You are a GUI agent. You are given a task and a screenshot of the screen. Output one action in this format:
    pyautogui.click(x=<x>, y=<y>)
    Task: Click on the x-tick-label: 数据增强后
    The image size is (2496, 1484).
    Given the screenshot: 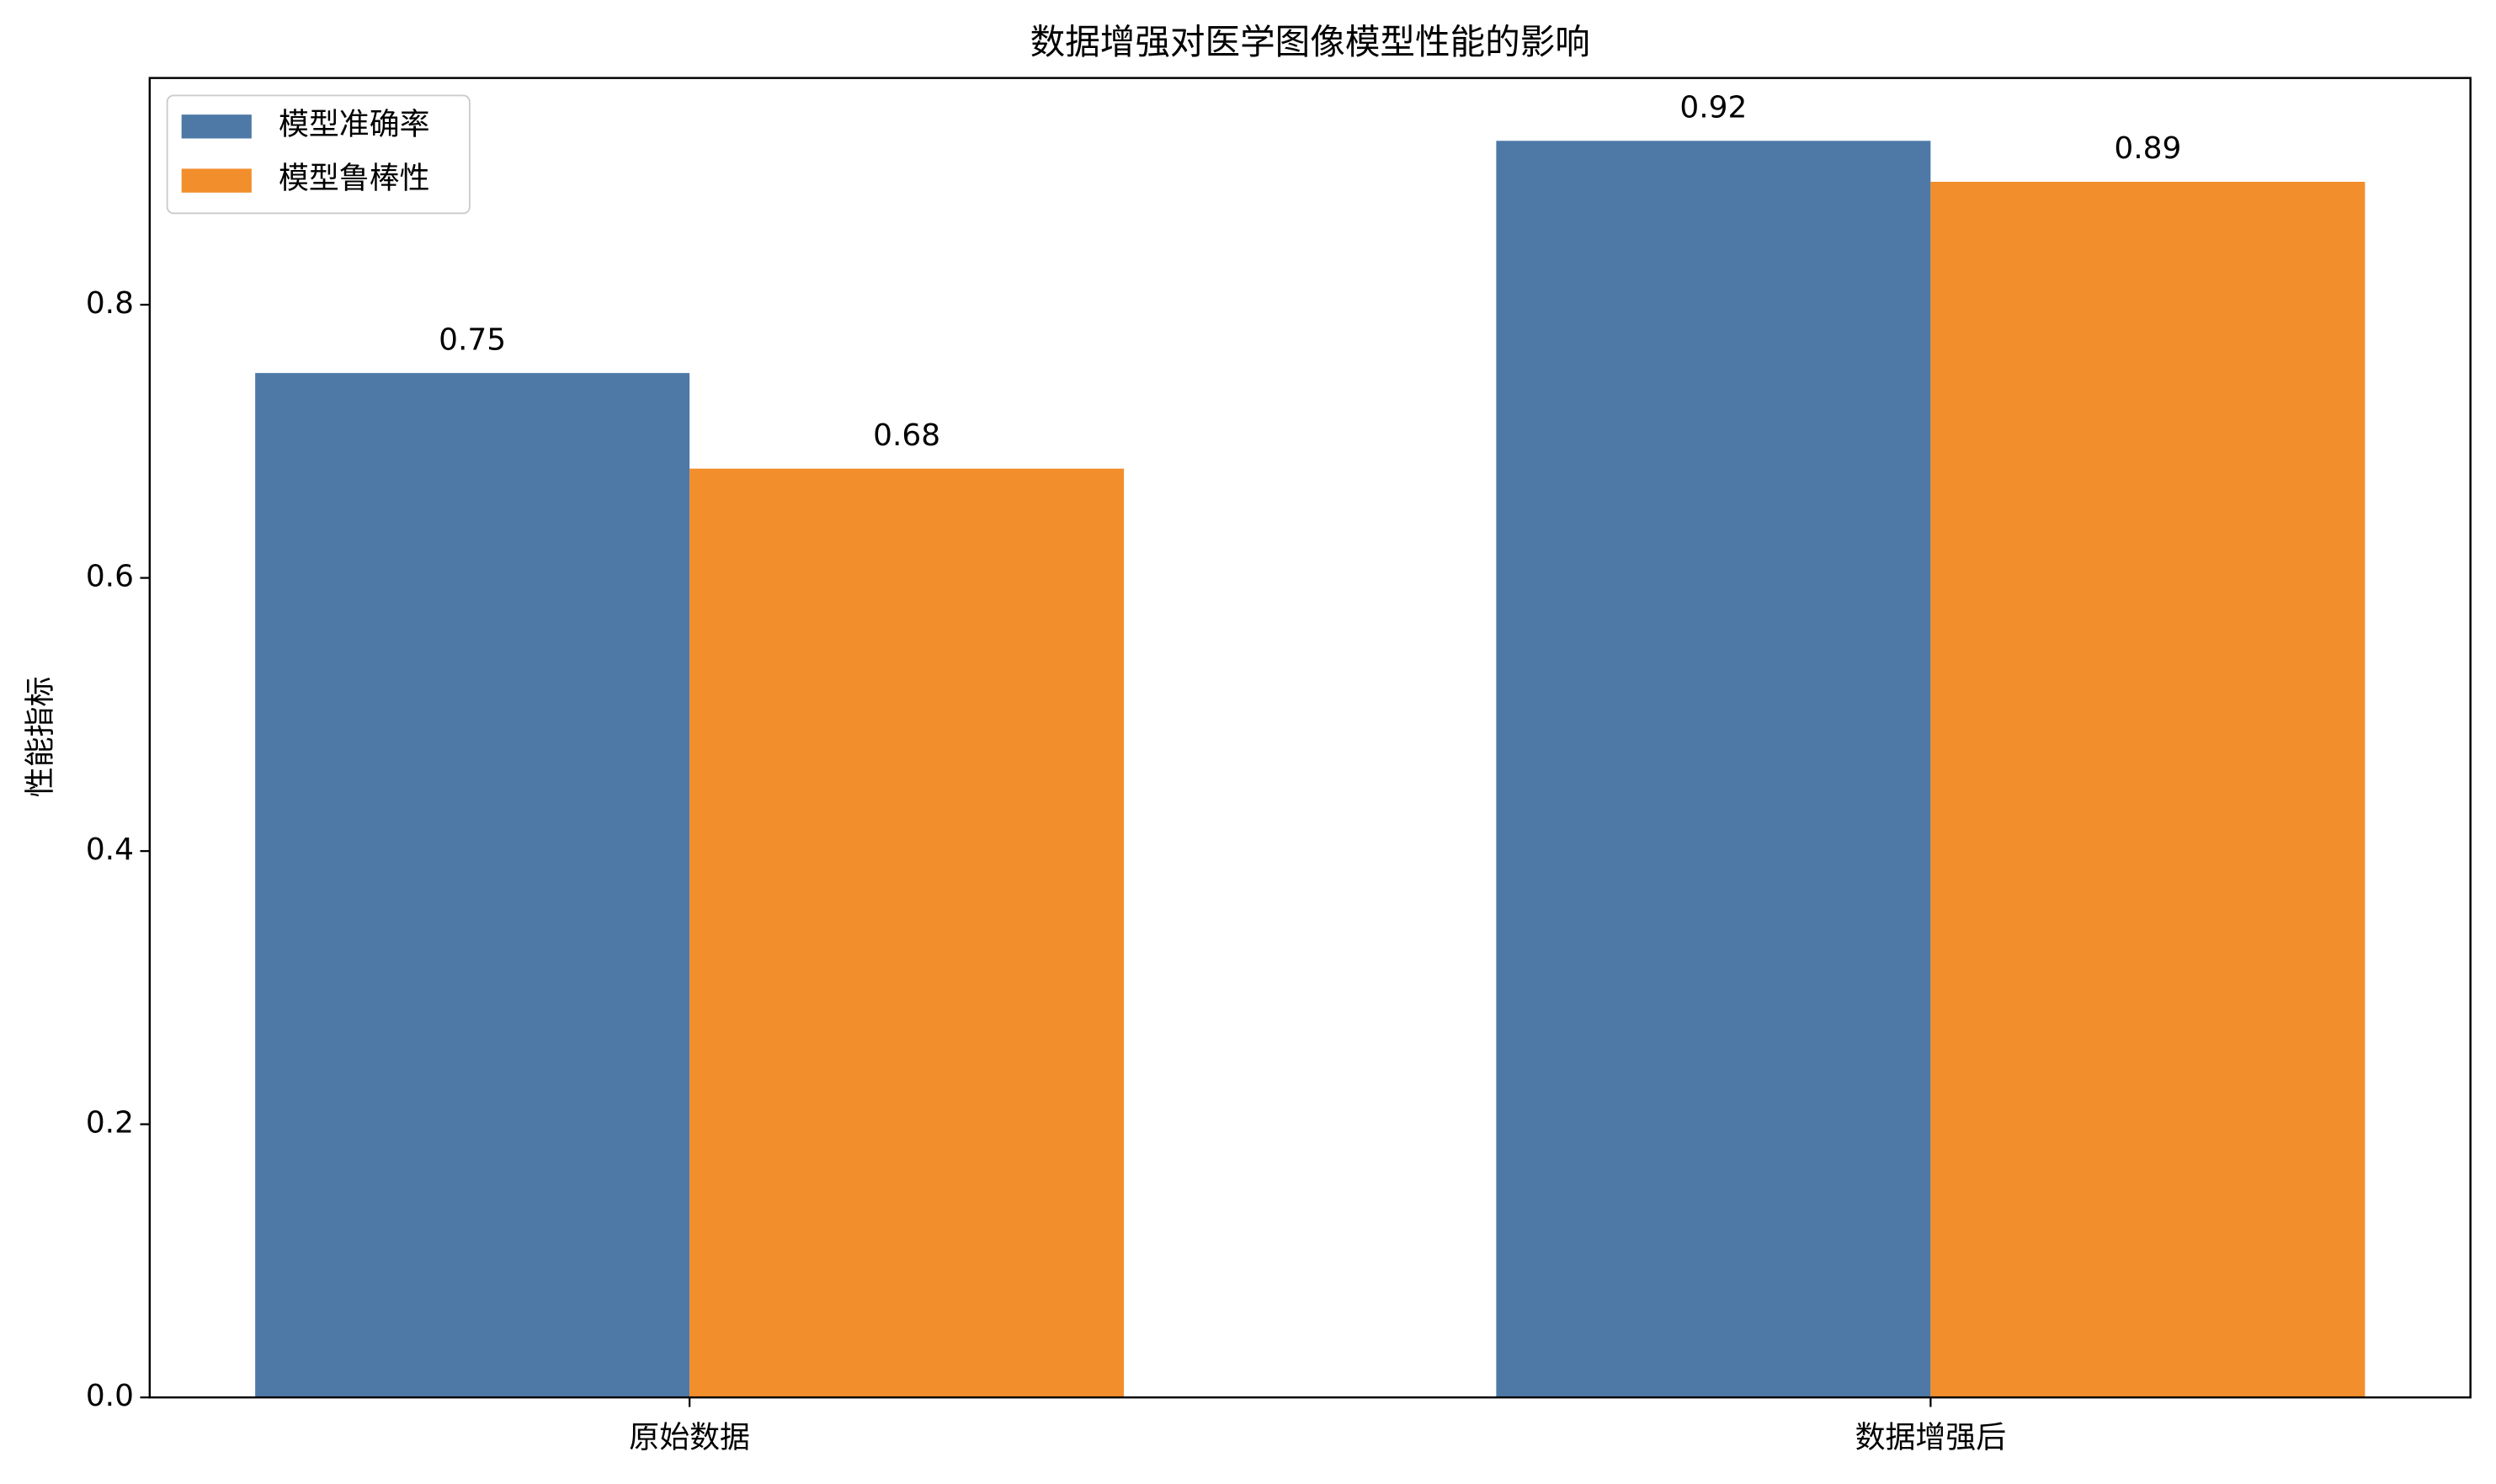 What is the action you would take?
    pyautogui.click(x=1931, y=1437)
    